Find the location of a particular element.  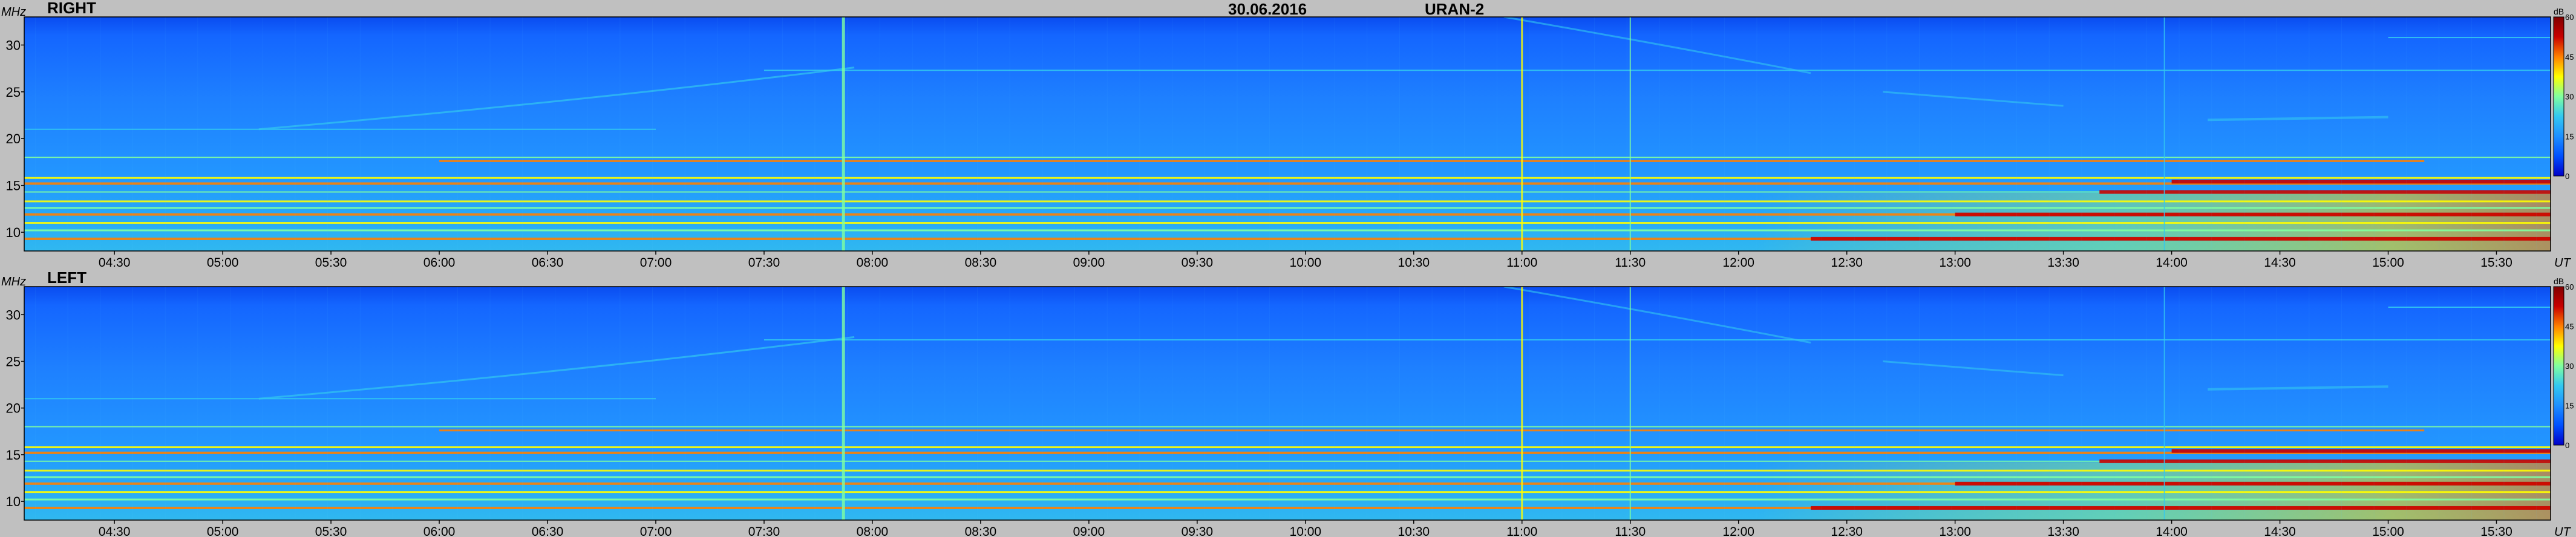

date-label: 30.06.2016 is located at coordinates (1267, 9).